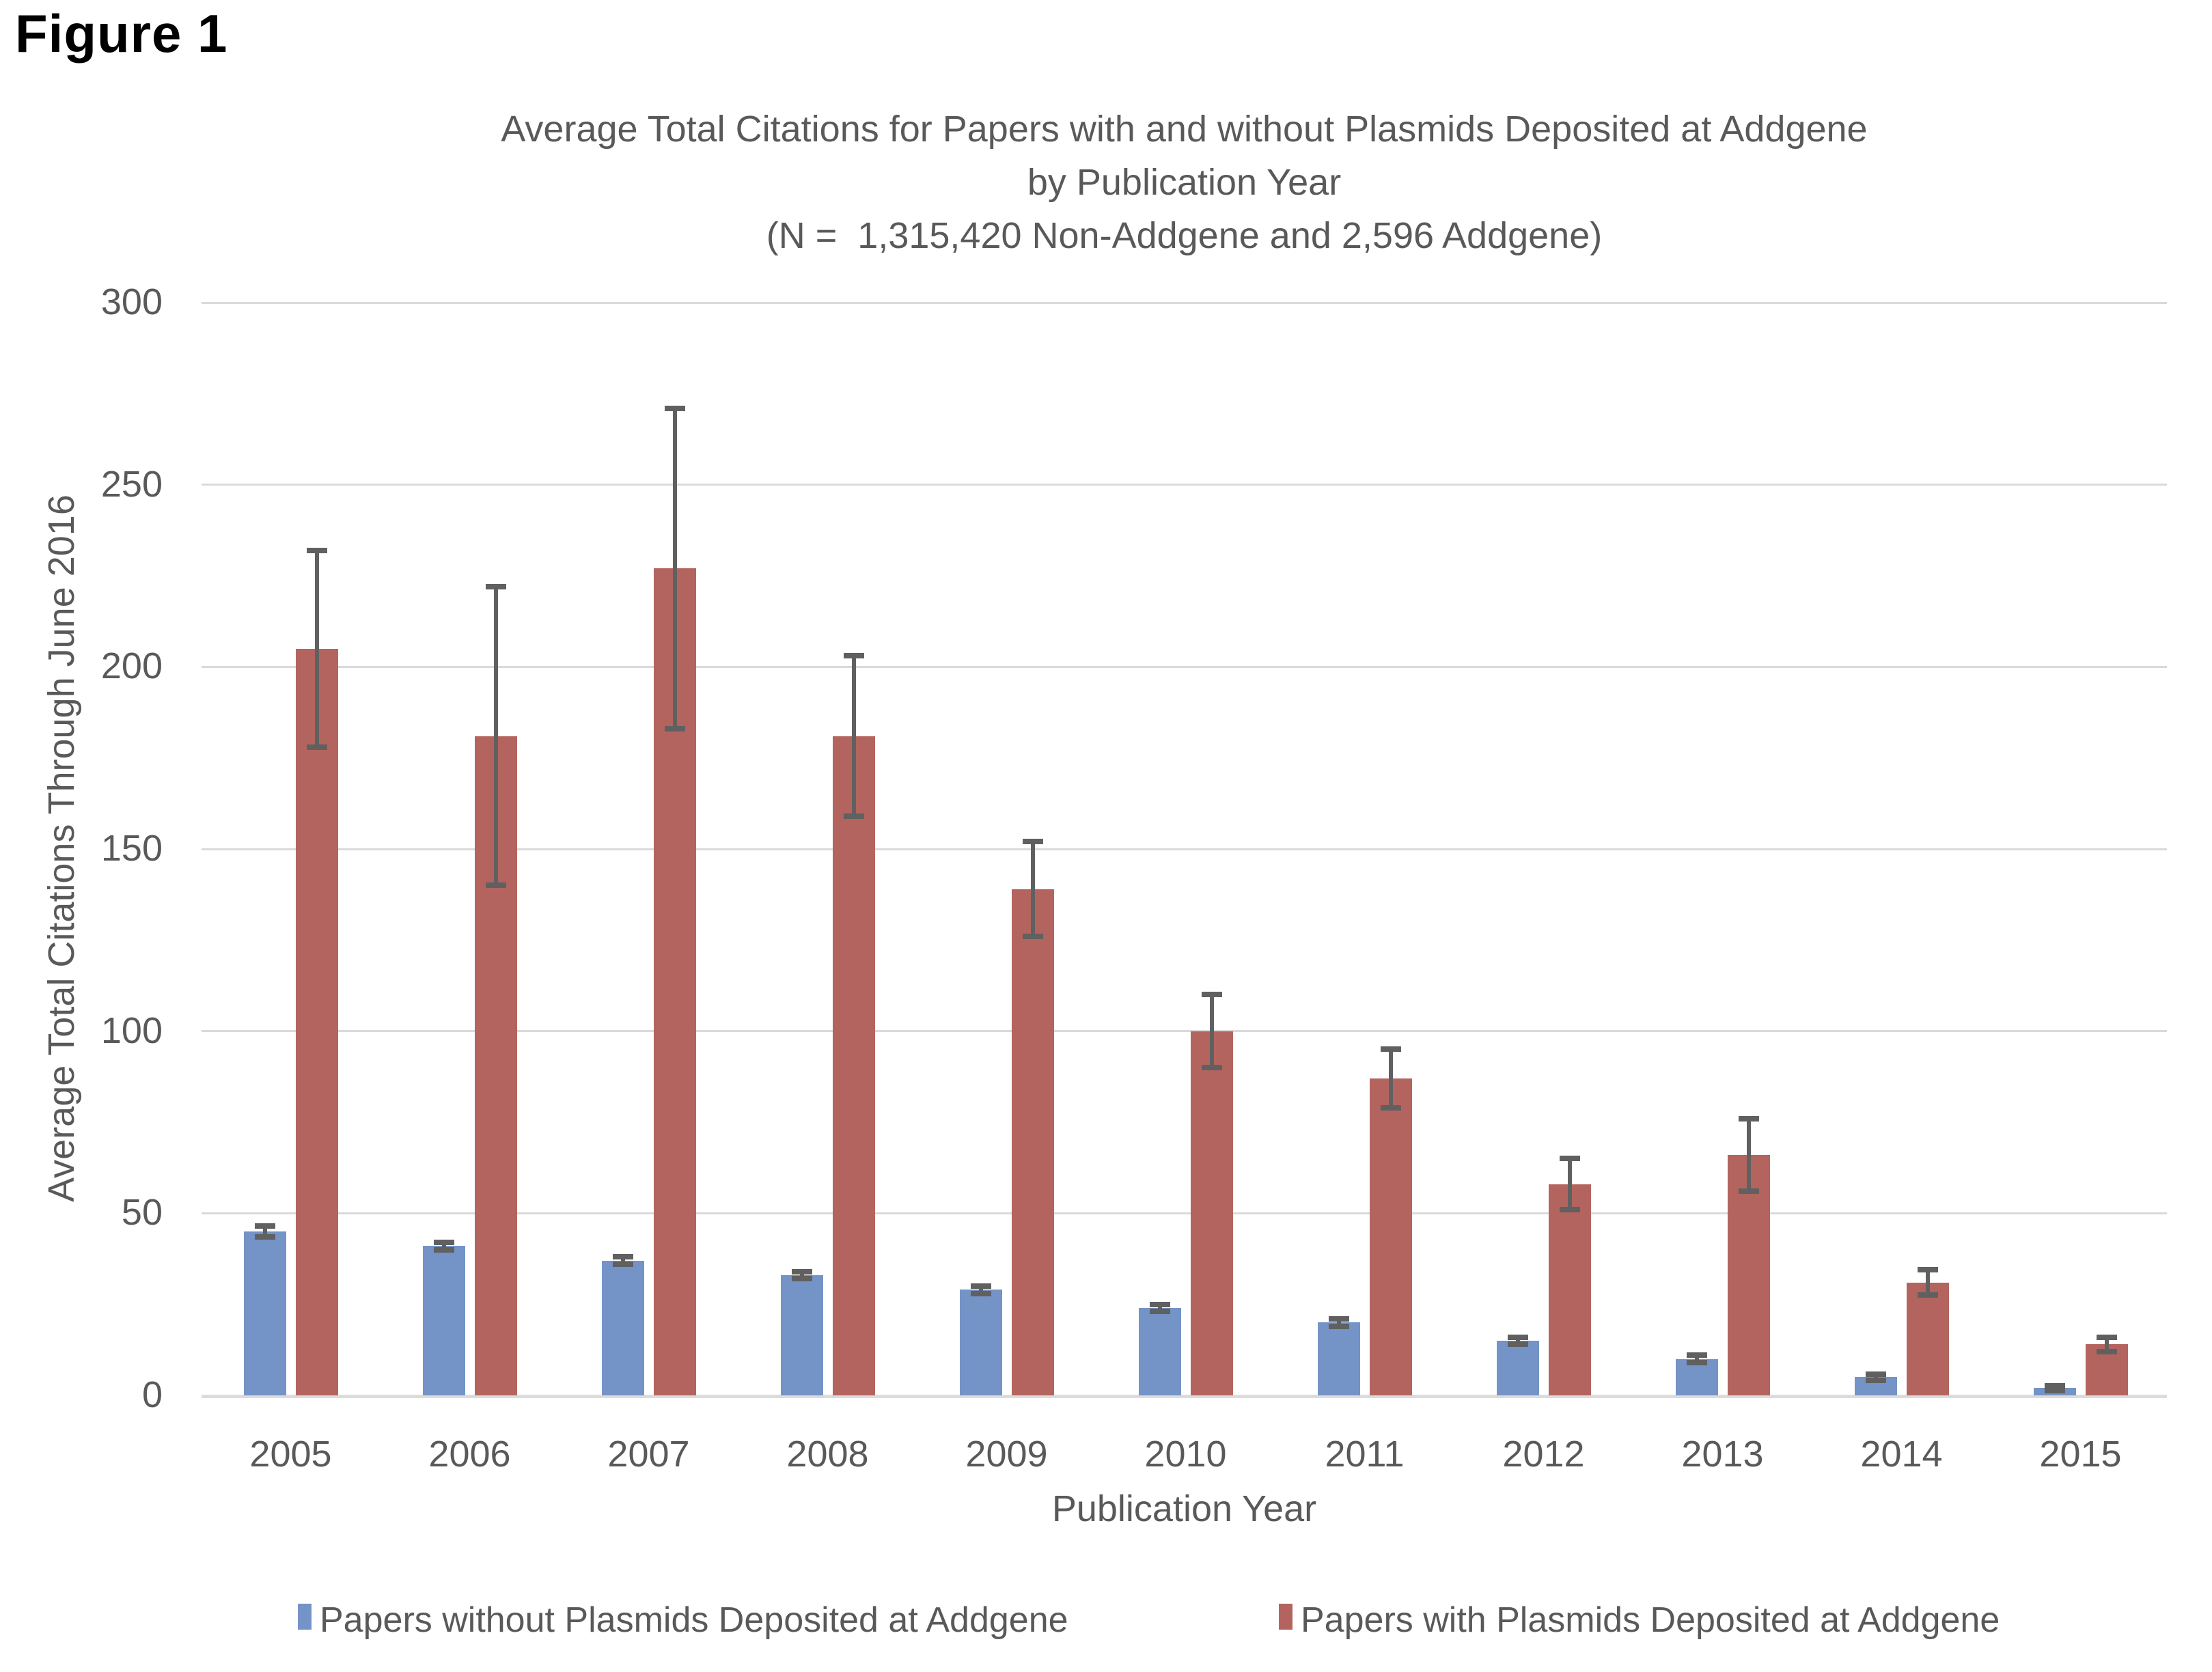 This screenshot has height=1672, width=2212. What do you see at coordinates (1723, 1455) in the screenshot?
I see `x-tick-label: 2013` at bounding box center [1723, 1455].